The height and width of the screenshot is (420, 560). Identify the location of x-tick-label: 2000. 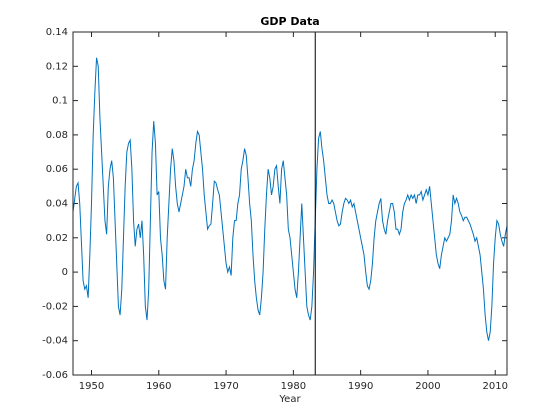
(427, 386).